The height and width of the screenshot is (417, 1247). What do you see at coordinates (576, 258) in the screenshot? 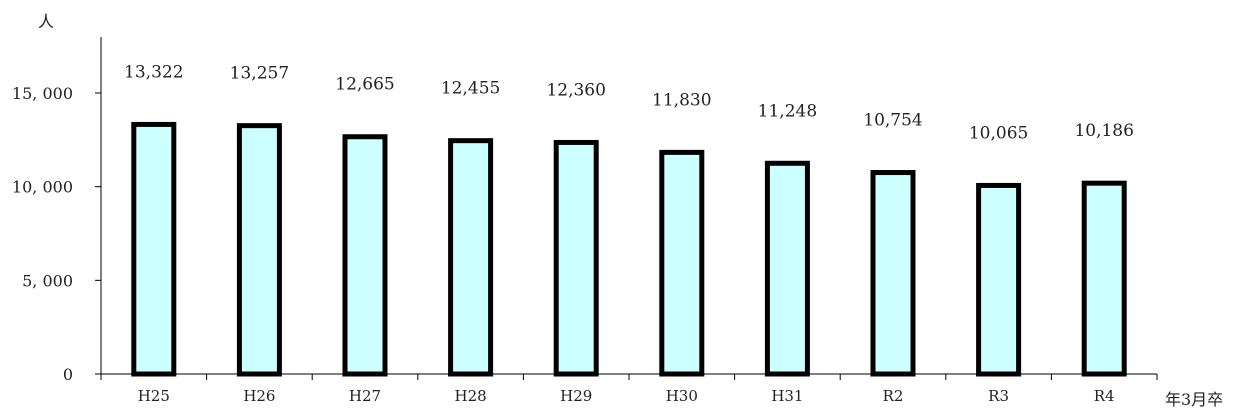
I see `bar-h29` at bounding box center [576, 258].